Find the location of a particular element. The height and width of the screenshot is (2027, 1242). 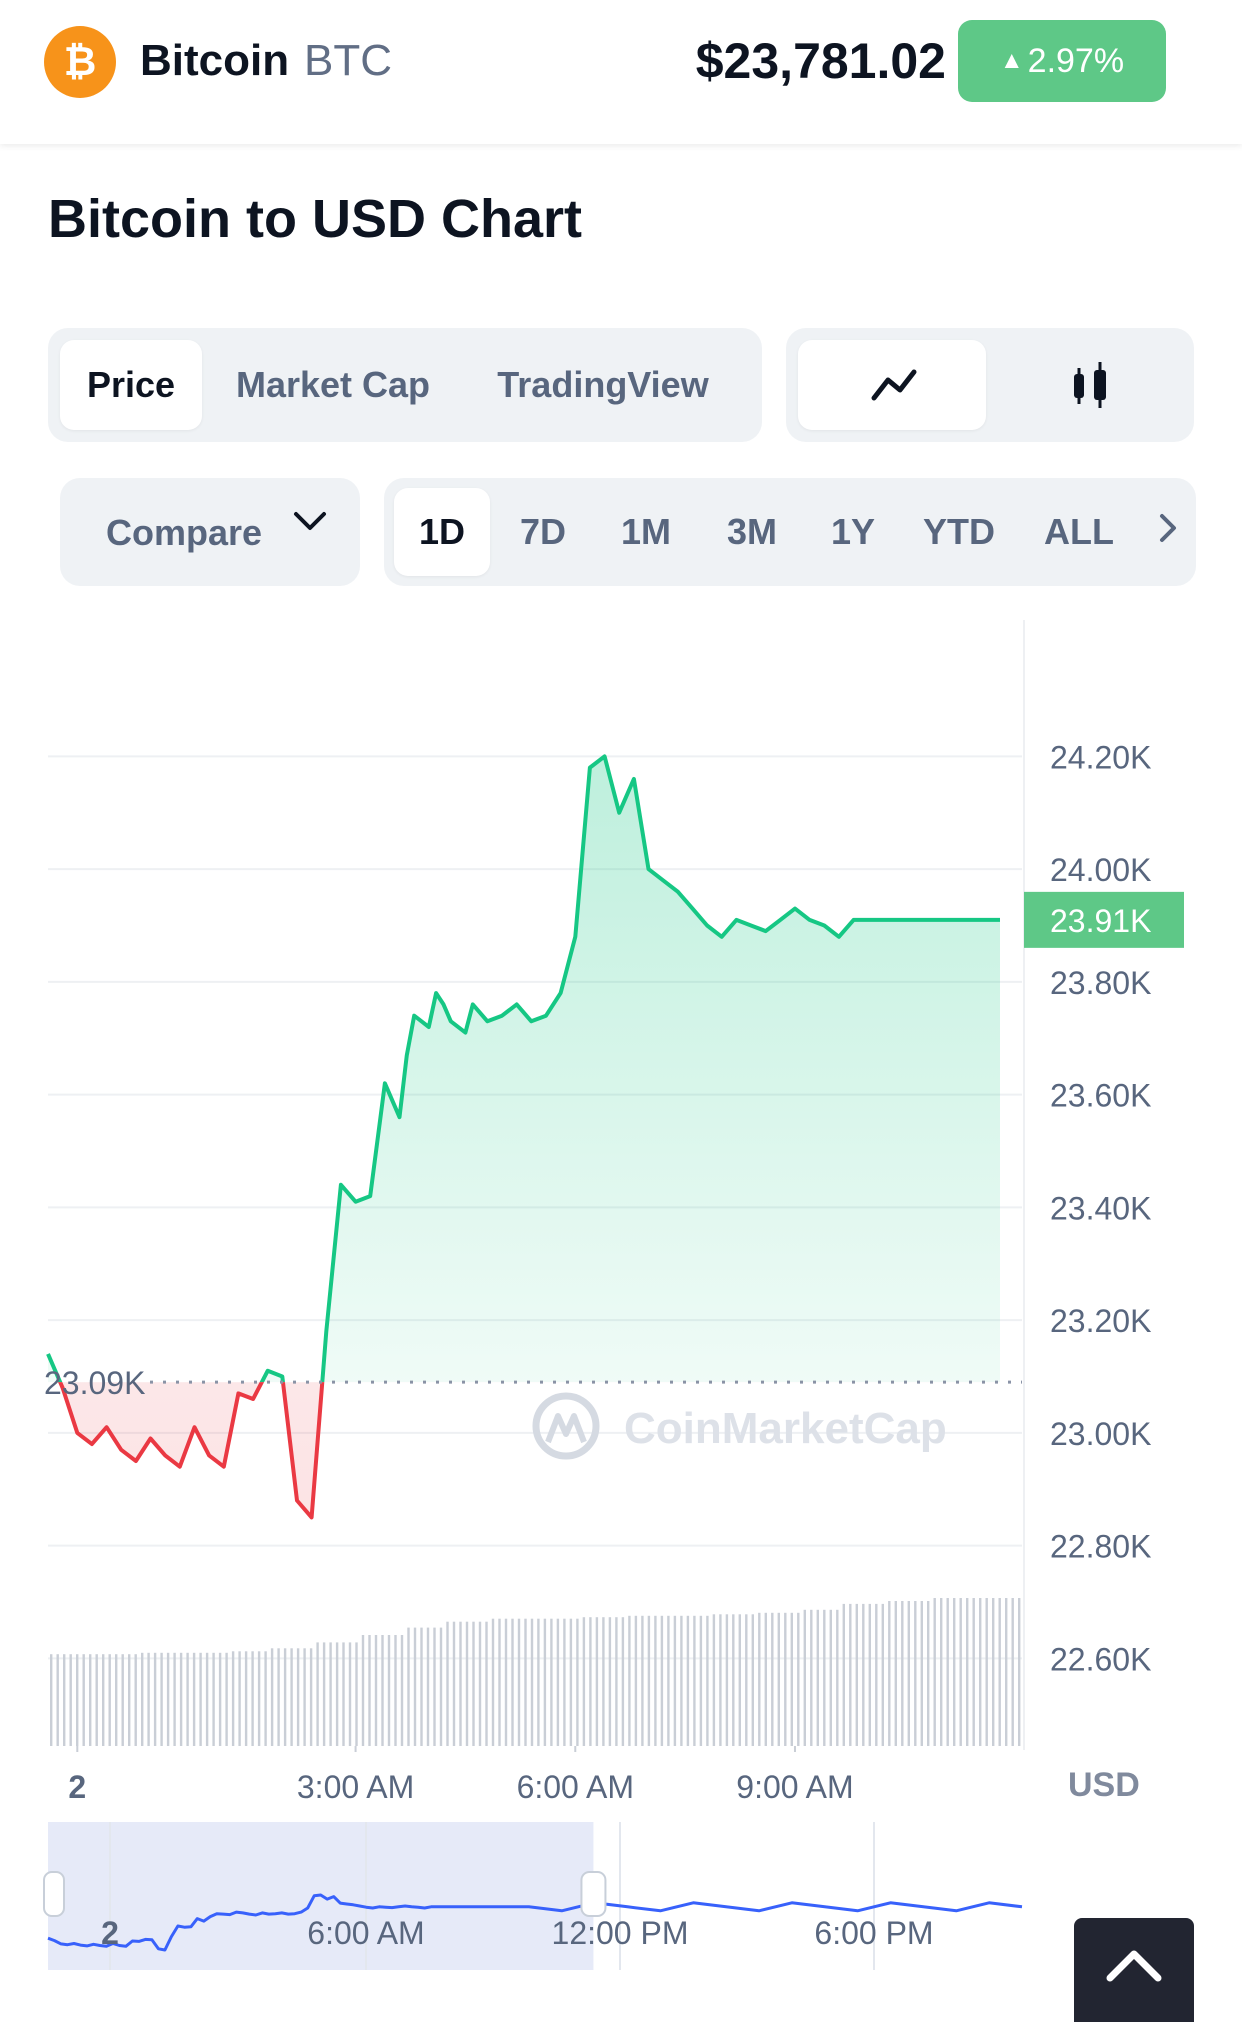

back-to-top-button is located at coordinates (1134, 1970).